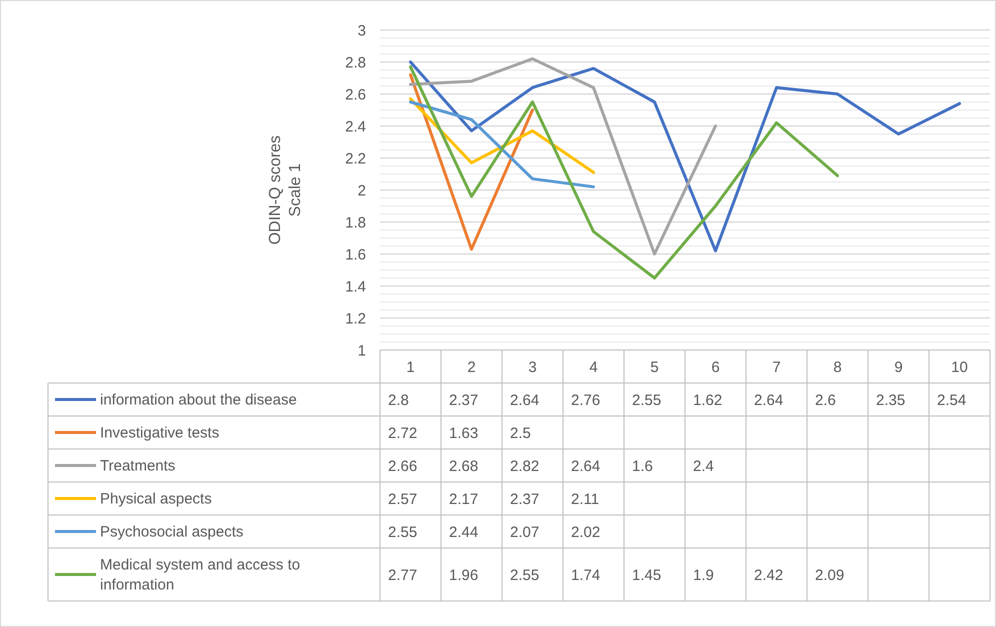 Image resolution: width=996 pixels, height=627 pixels. What do you see at coordinates (138, 466) in the screenshot?
I see `legend-label: Treatments` at bounding box center [138, 466].